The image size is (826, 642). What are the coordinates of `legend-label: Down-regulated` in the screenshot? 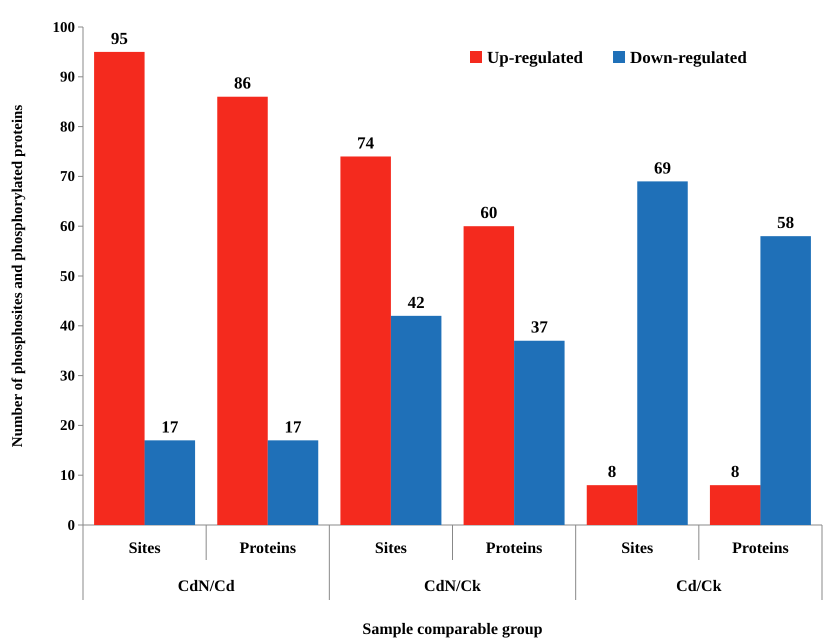 It's located at (689, 57).